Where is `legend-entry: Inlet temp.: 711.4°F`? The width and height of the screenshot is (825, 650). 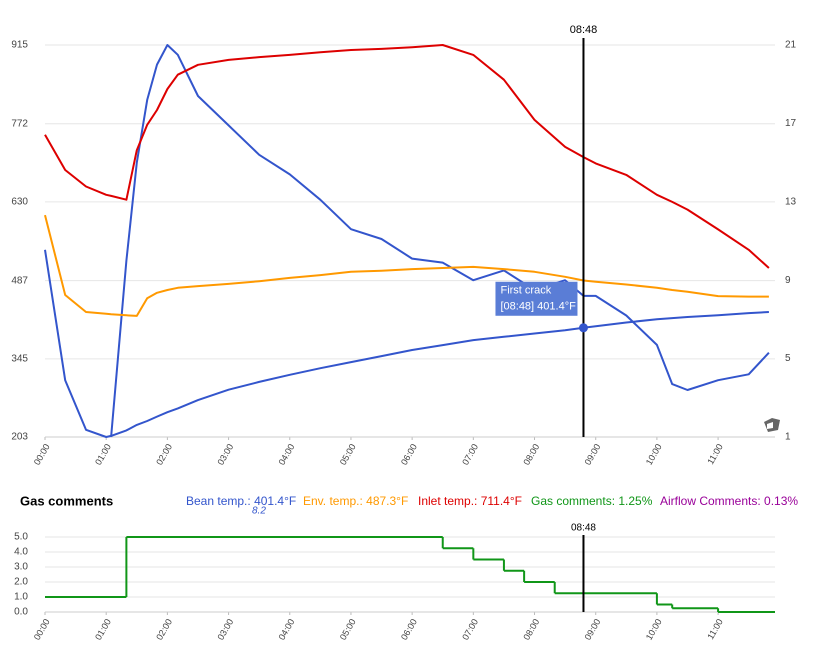
legend-entry: Inlet temp.: 711.4°F is located at coordinates (470, 501).